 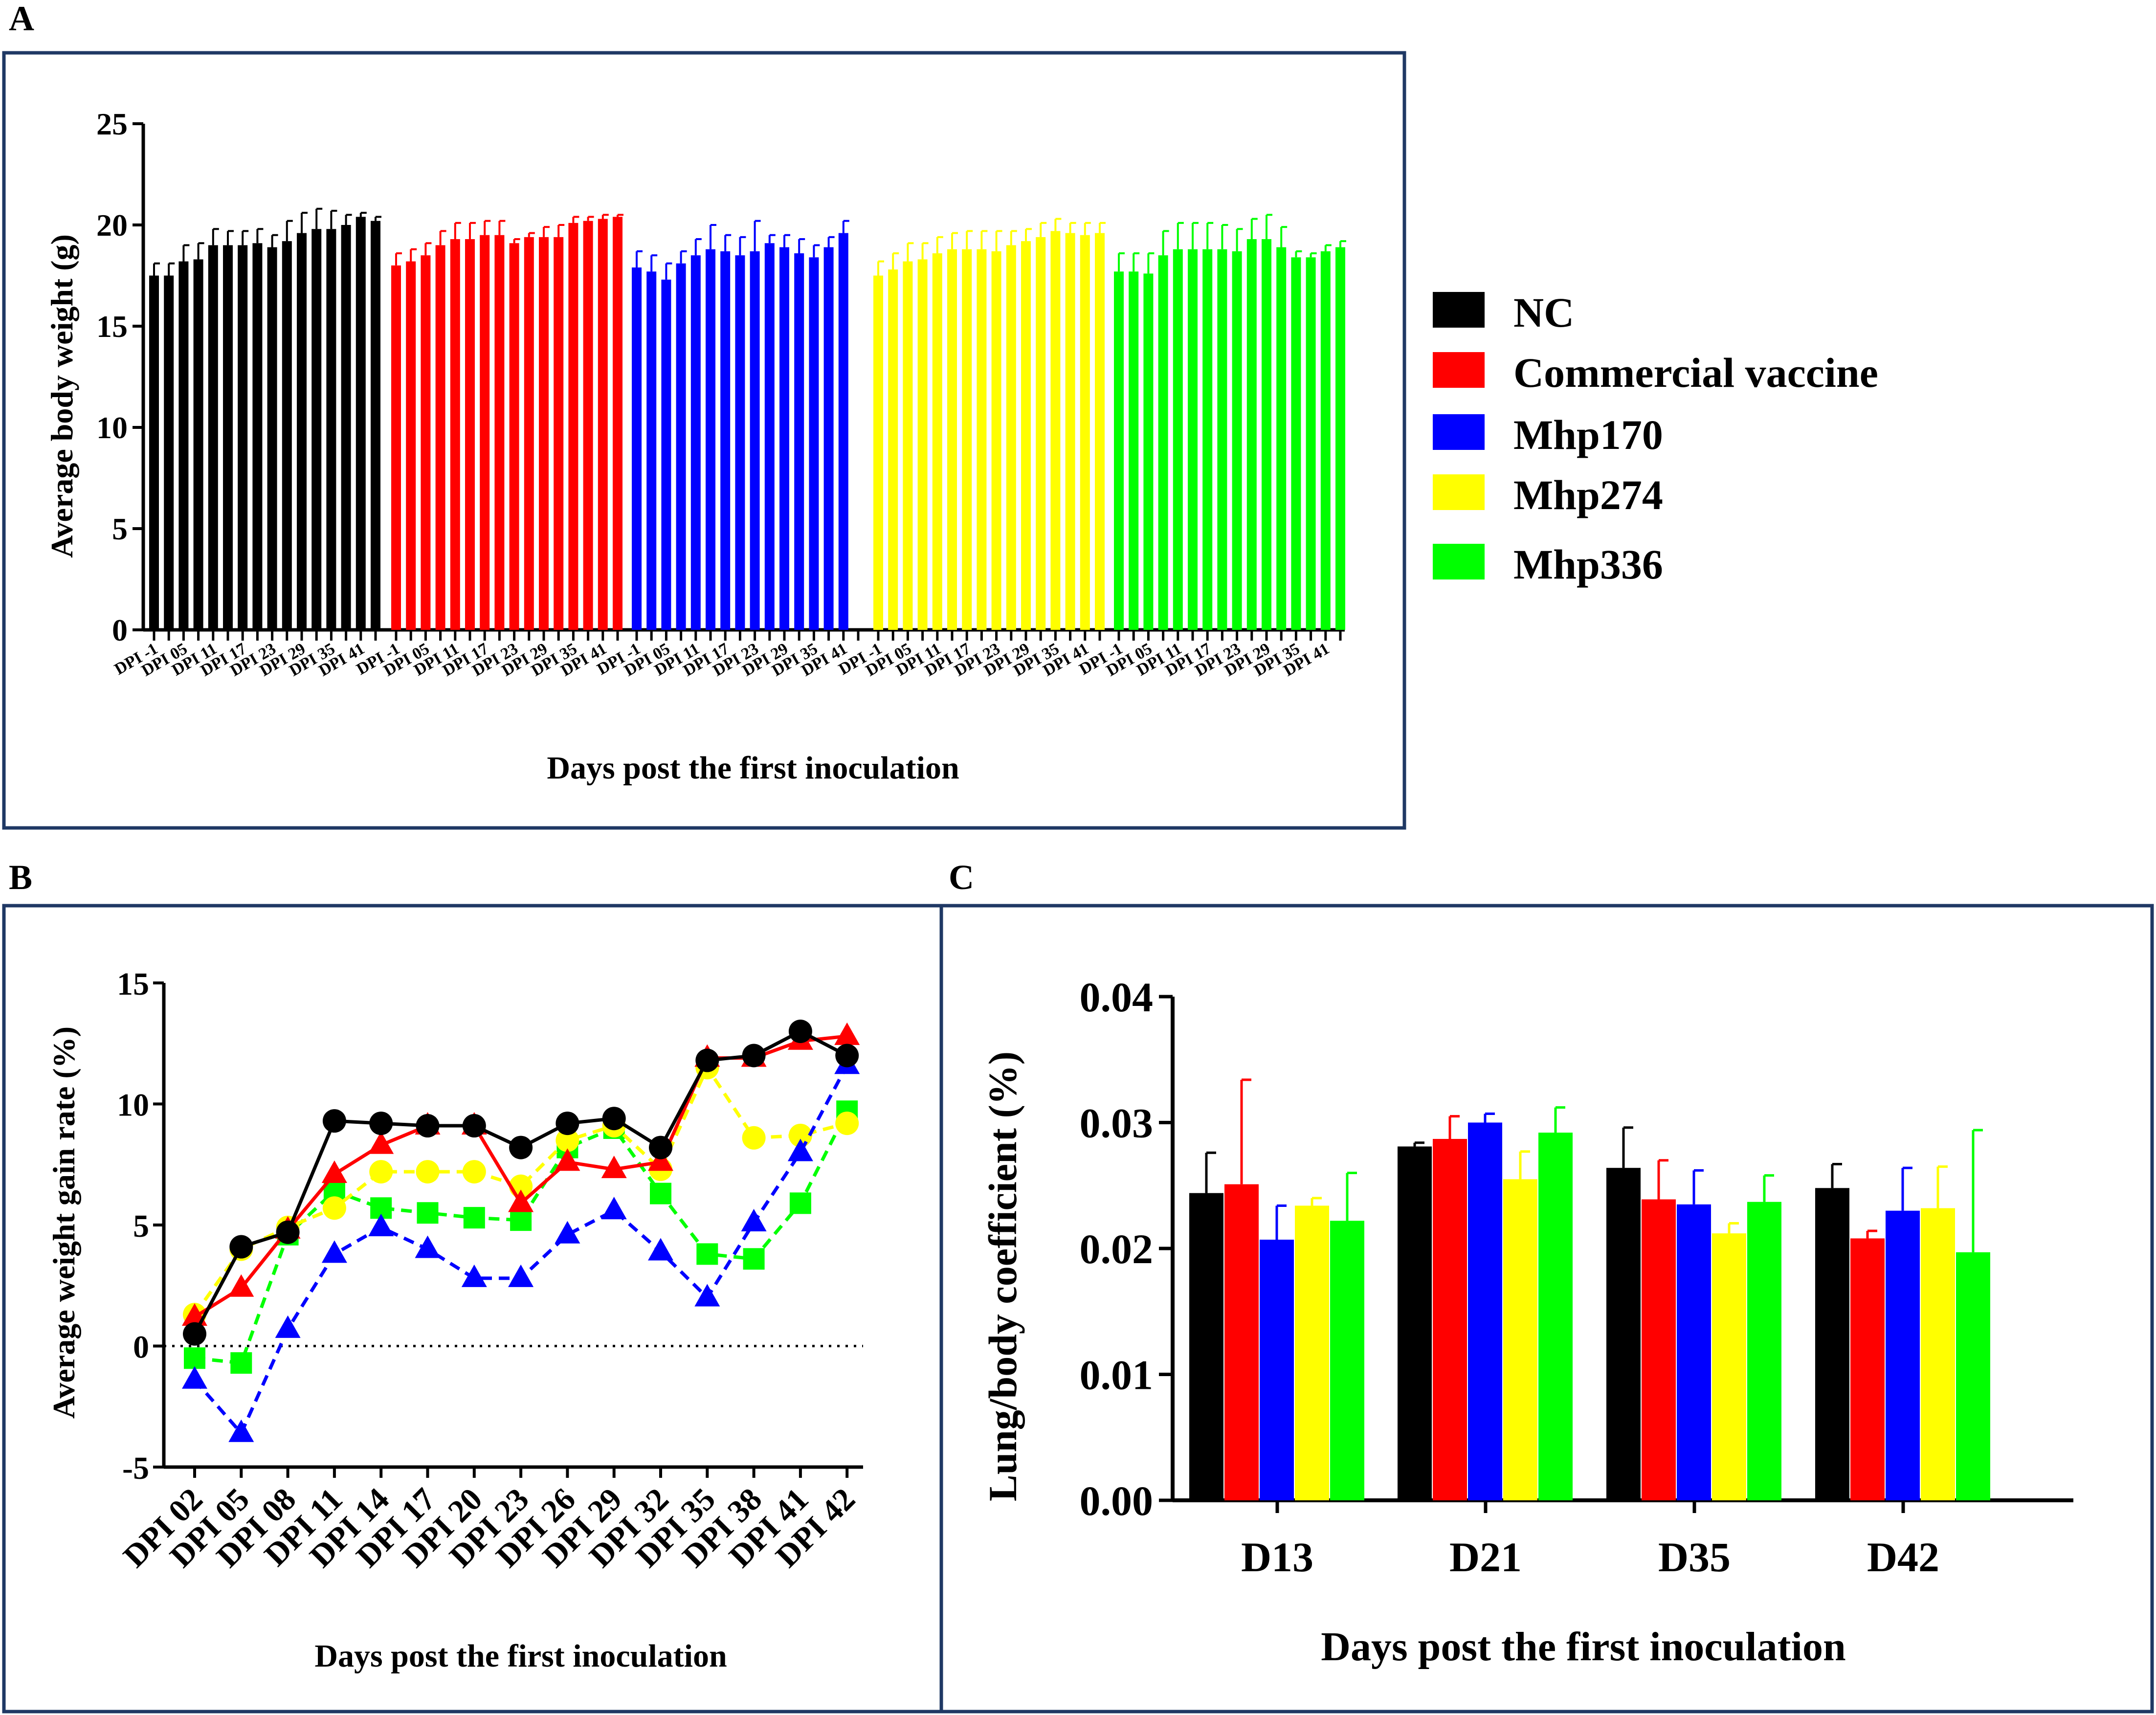 What do you see at coordinates (1903, 1557) in the screenshot?
I see `x-tick-label: D42` at bounding box center [1903, 1557].